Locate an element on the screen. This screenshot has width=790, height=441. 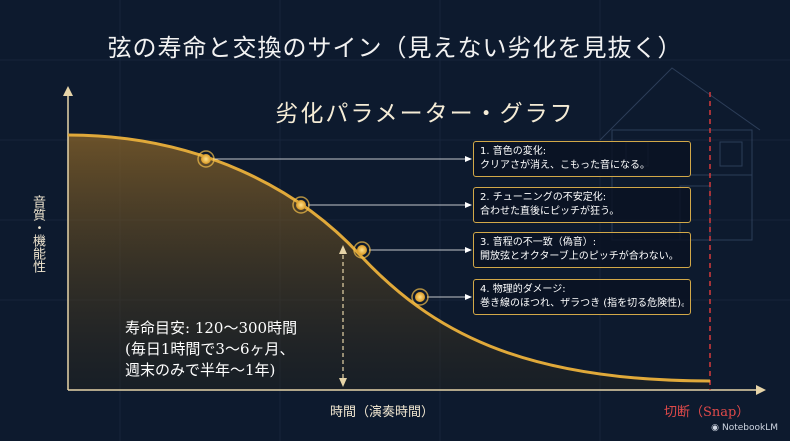
notebooklm-icon: ◉ is located at coordinates (715, 428).